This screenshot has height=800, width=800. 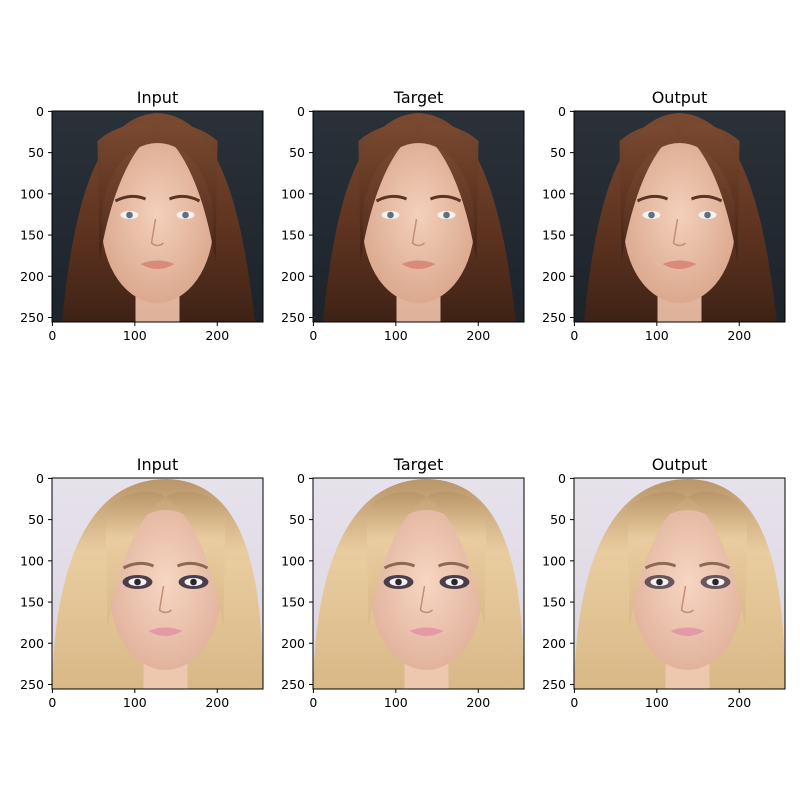 I want to click on panel-output-row-1: Output 0 50 100 150 200 250 0 100 200, so click(x=664, y=215).